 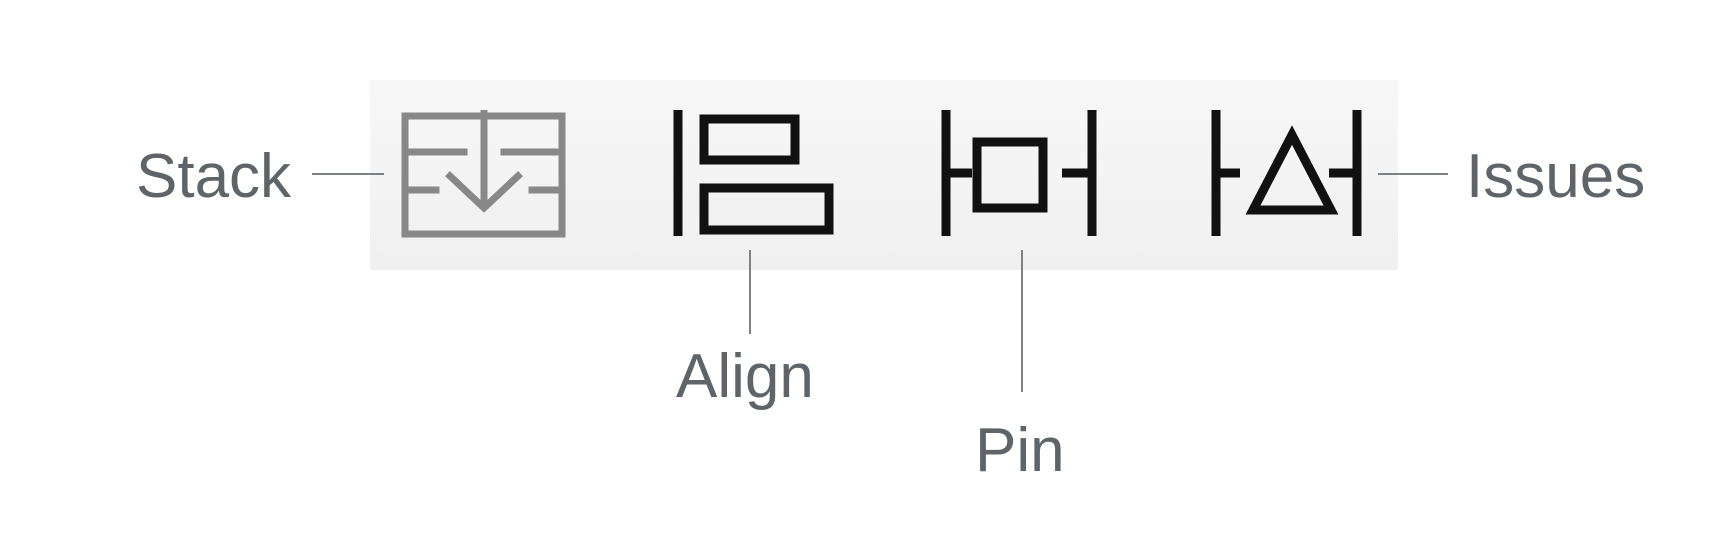 I want to click on align-icon, so click(x=753, y=175).